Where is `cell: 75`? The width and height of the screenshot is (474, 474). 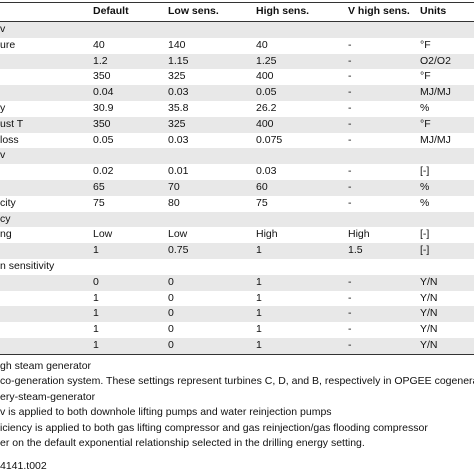
cell: 75 is located at coordinates (99, 202).